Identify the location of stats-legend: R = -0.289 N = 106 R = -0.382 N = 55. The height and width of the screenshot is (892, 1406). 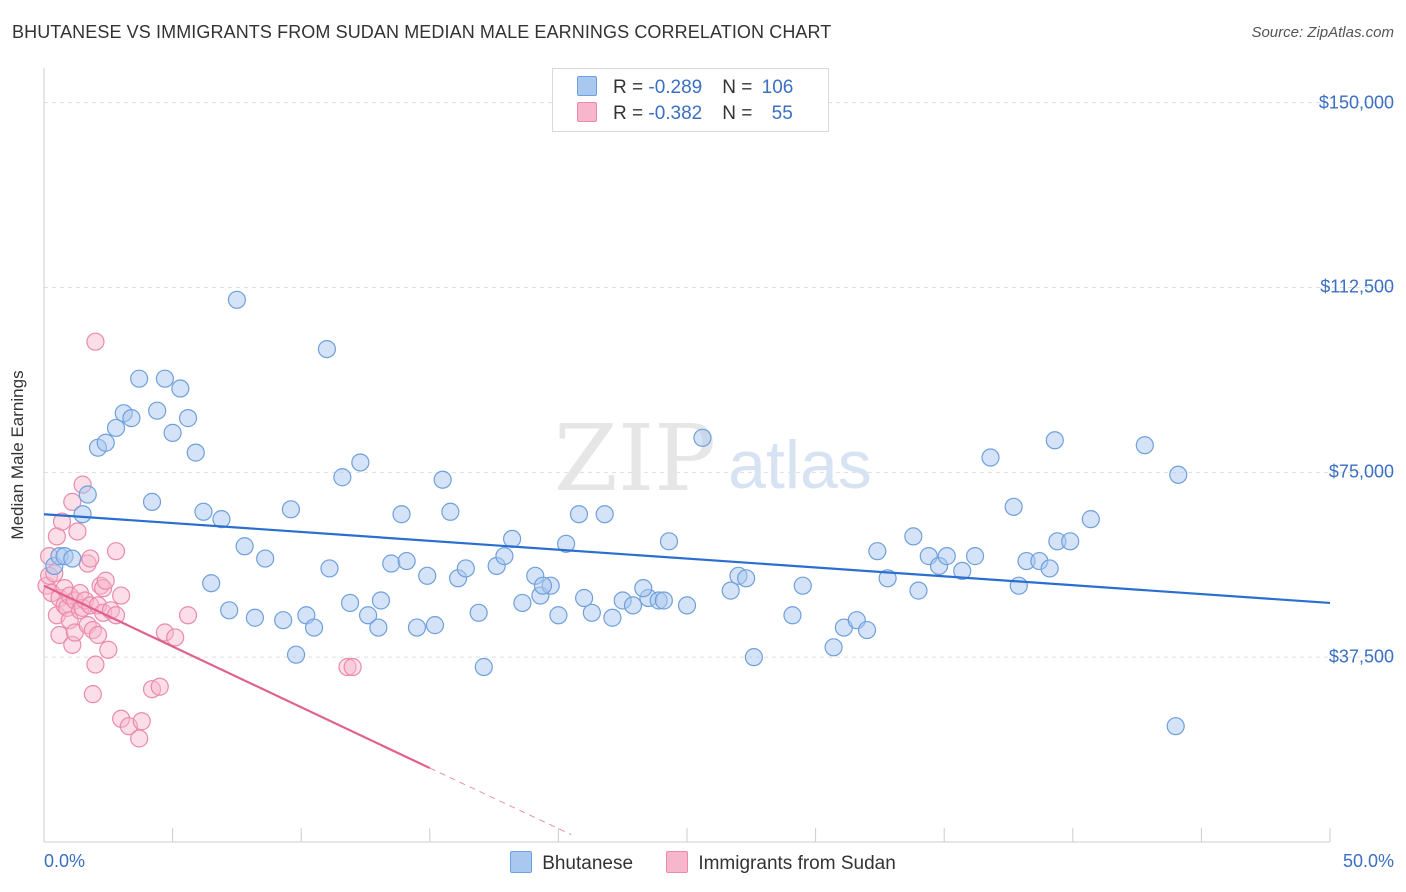
(690, 100).